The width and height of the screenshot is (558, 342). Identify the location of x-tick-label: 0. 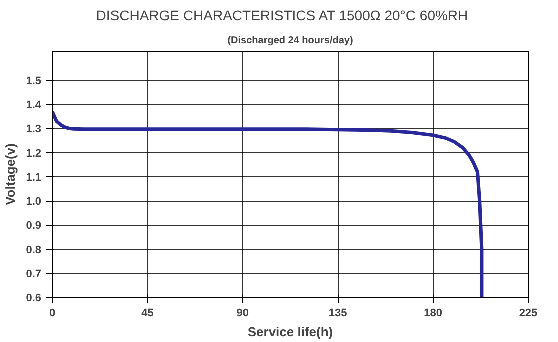
(52, 314).